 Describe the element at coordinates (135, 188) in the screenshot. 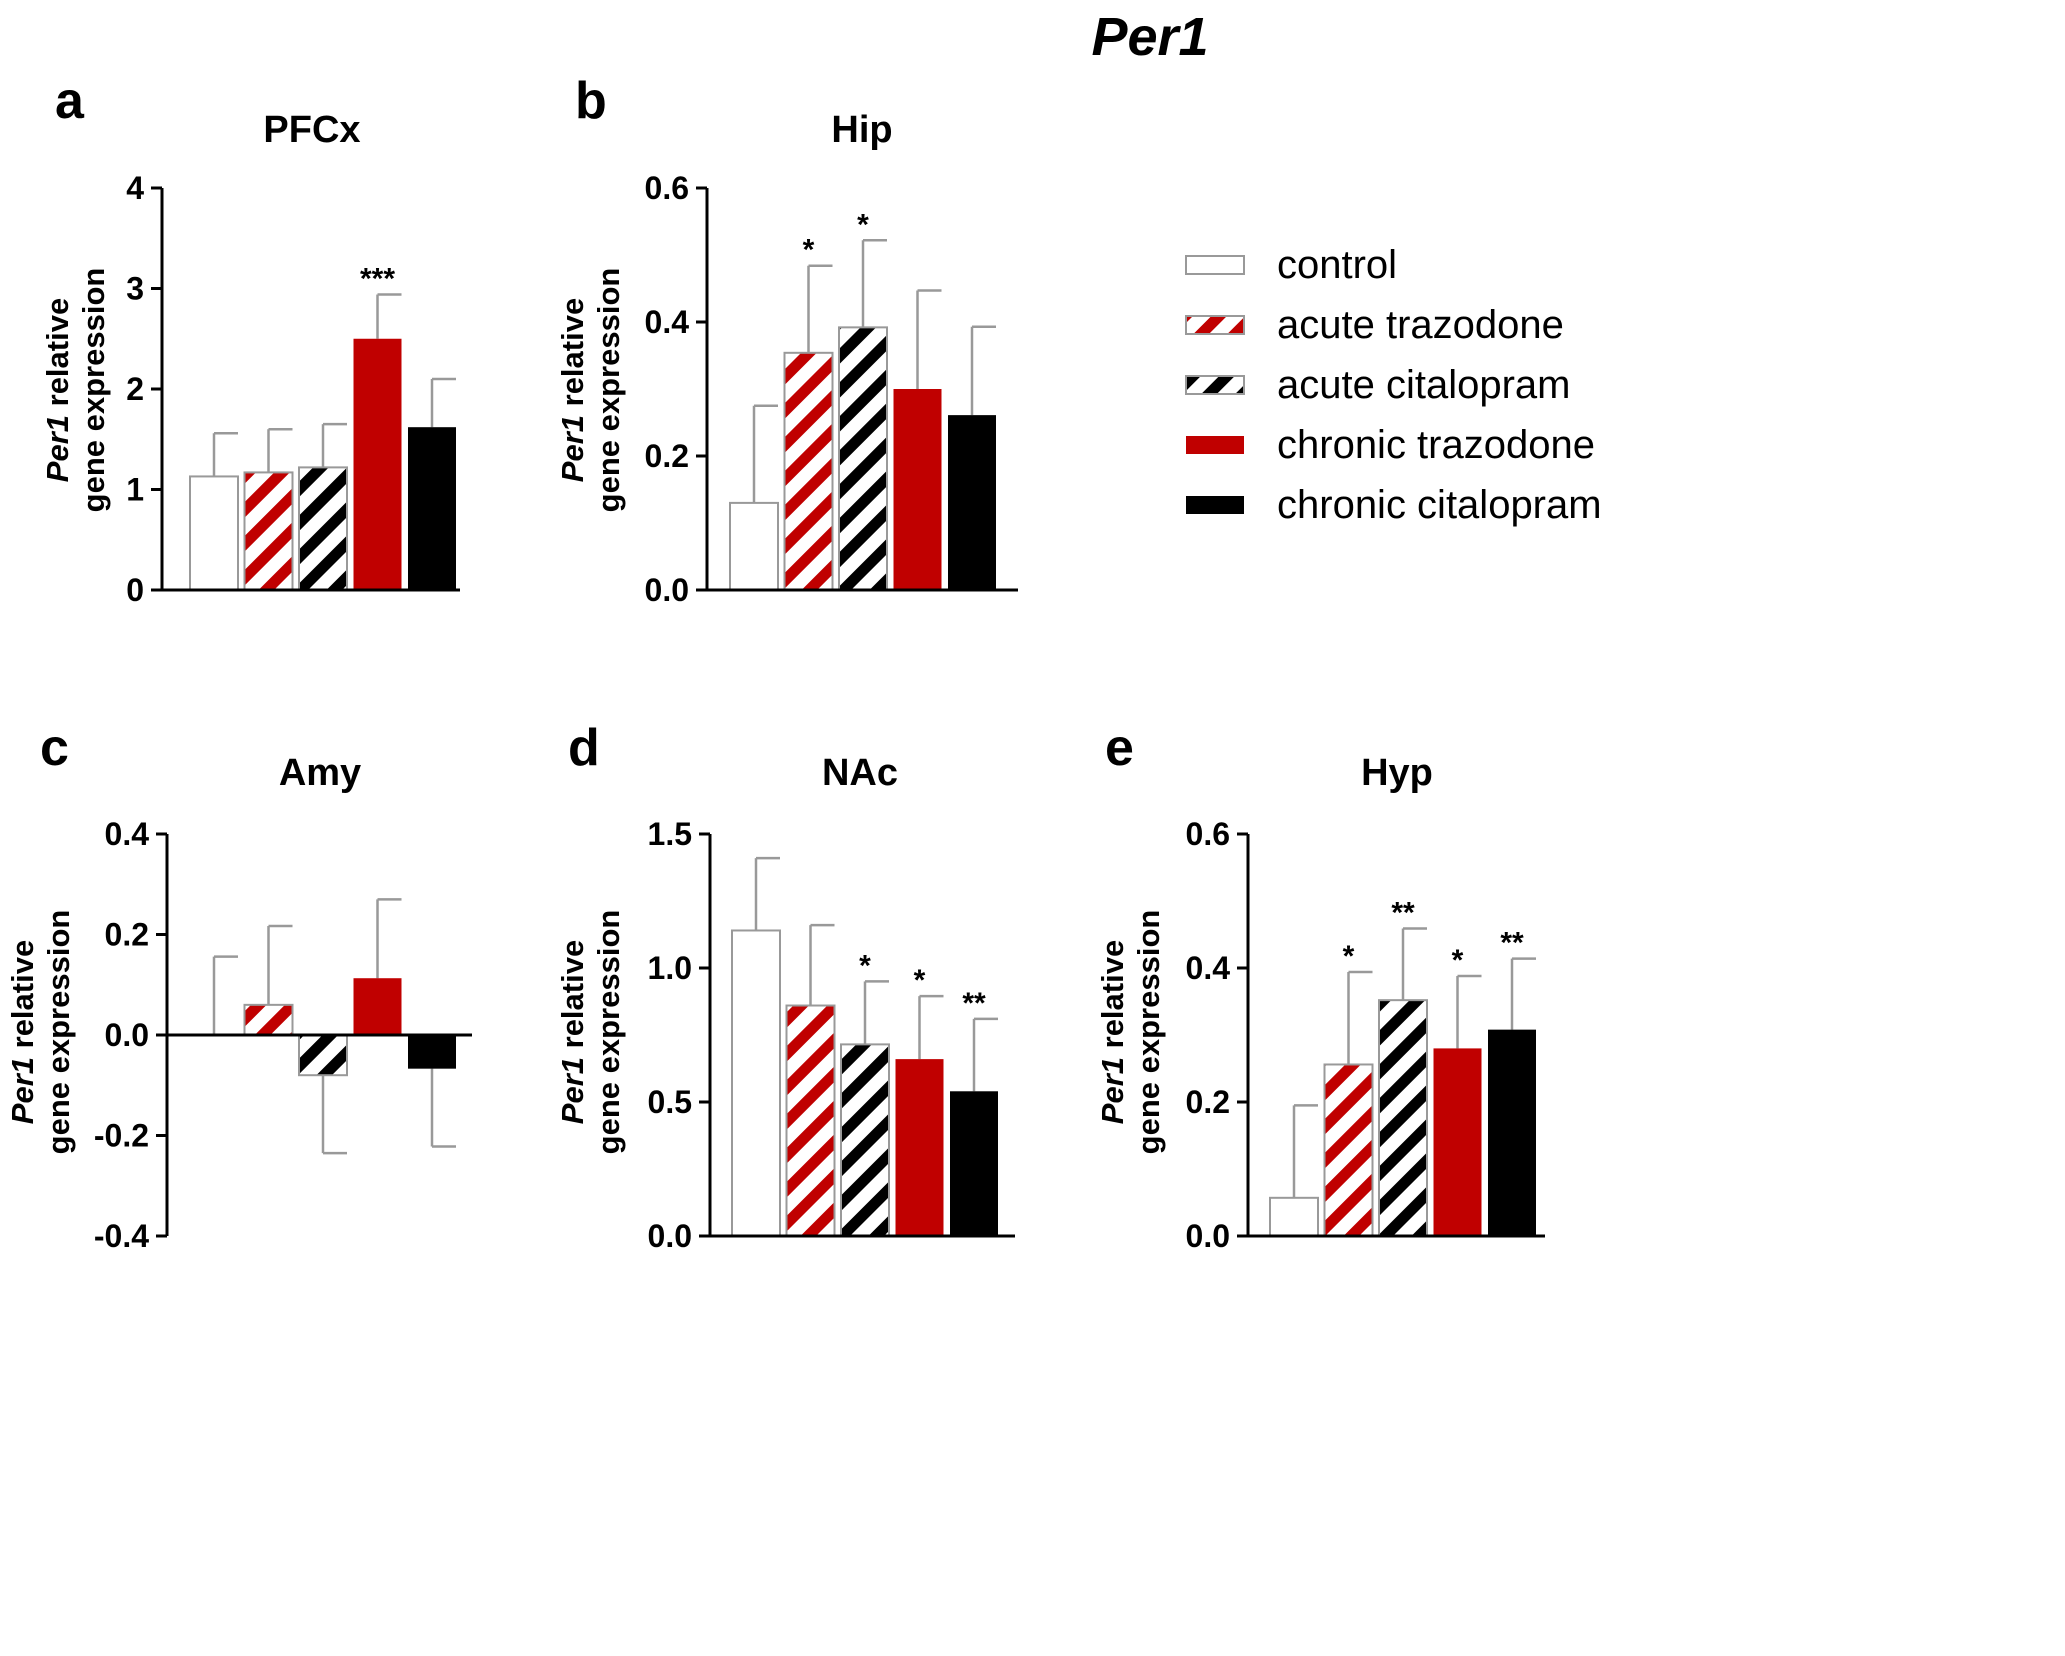

I see `y-tick-label: 4` at that location.